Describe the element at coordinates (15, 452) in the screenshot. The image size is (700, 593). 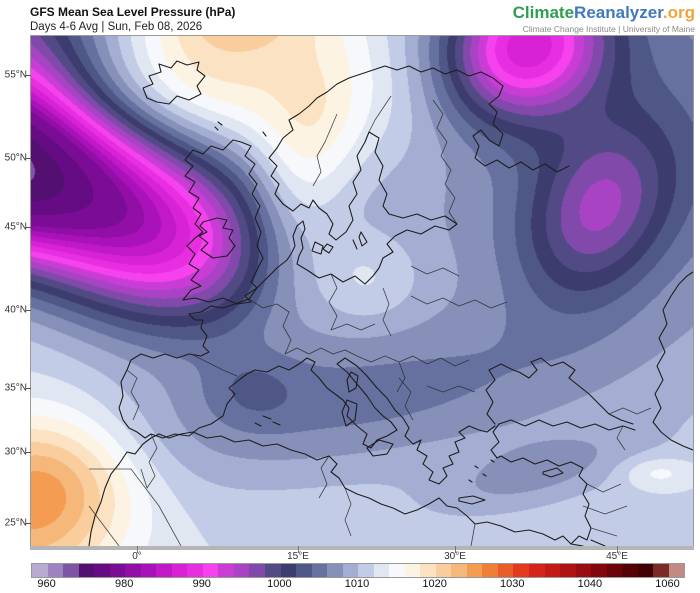
I see `lat-tick-label: 30°N` at that location.